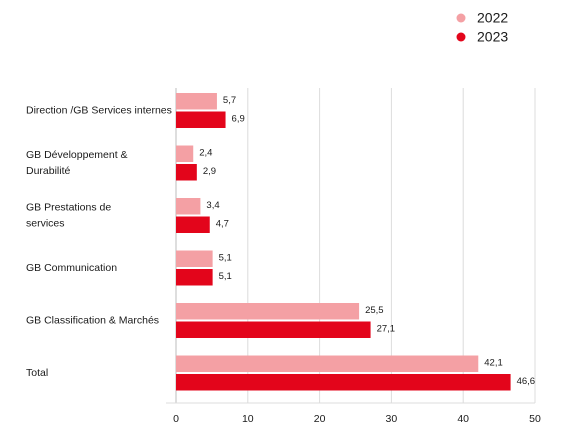  Describe the element at coordinates (463, 419) in the screenshot. I see `x-tick-label: 40` at that location.